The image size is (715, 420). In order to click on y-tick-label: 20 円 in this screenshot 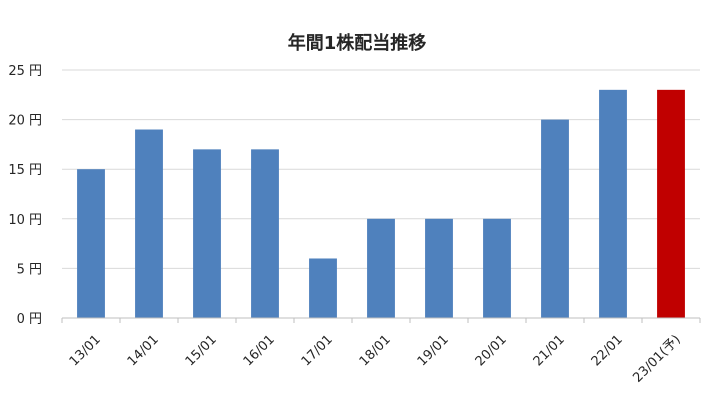, I will do `click(25, 121)`.